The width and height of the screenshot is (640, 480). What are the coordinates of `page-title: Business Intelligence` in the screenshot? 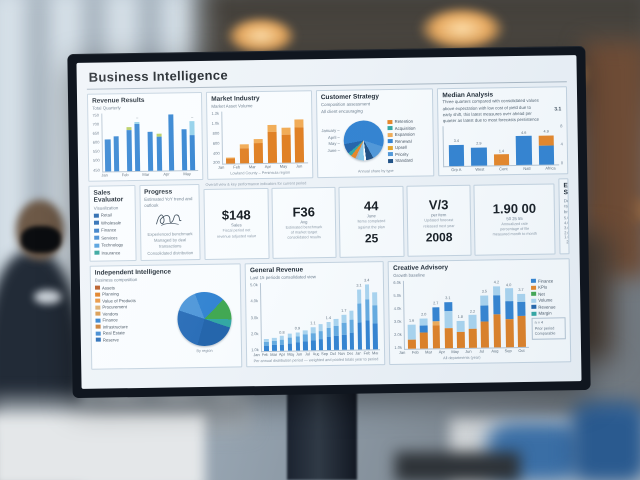 It's located at (326, 75).